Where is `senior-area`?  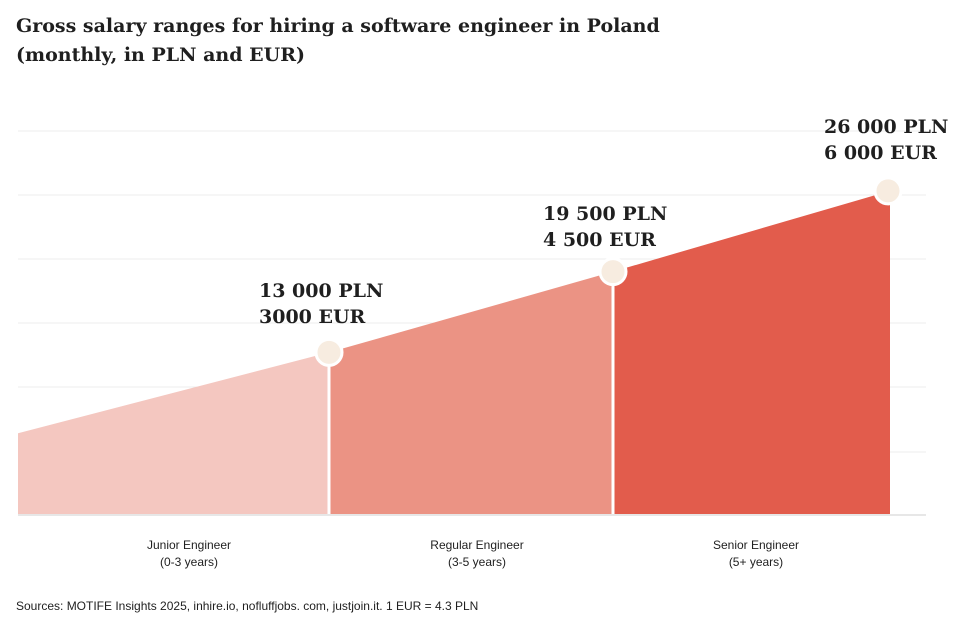 senior-area is located at coordinates (751, 352).